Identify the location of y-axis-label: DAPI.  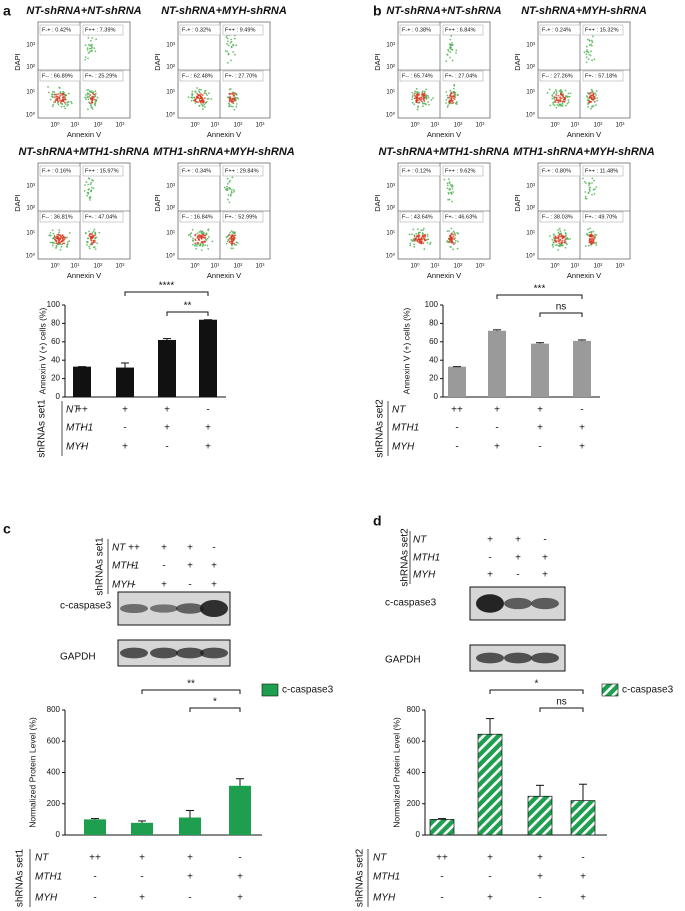
(157, 203).